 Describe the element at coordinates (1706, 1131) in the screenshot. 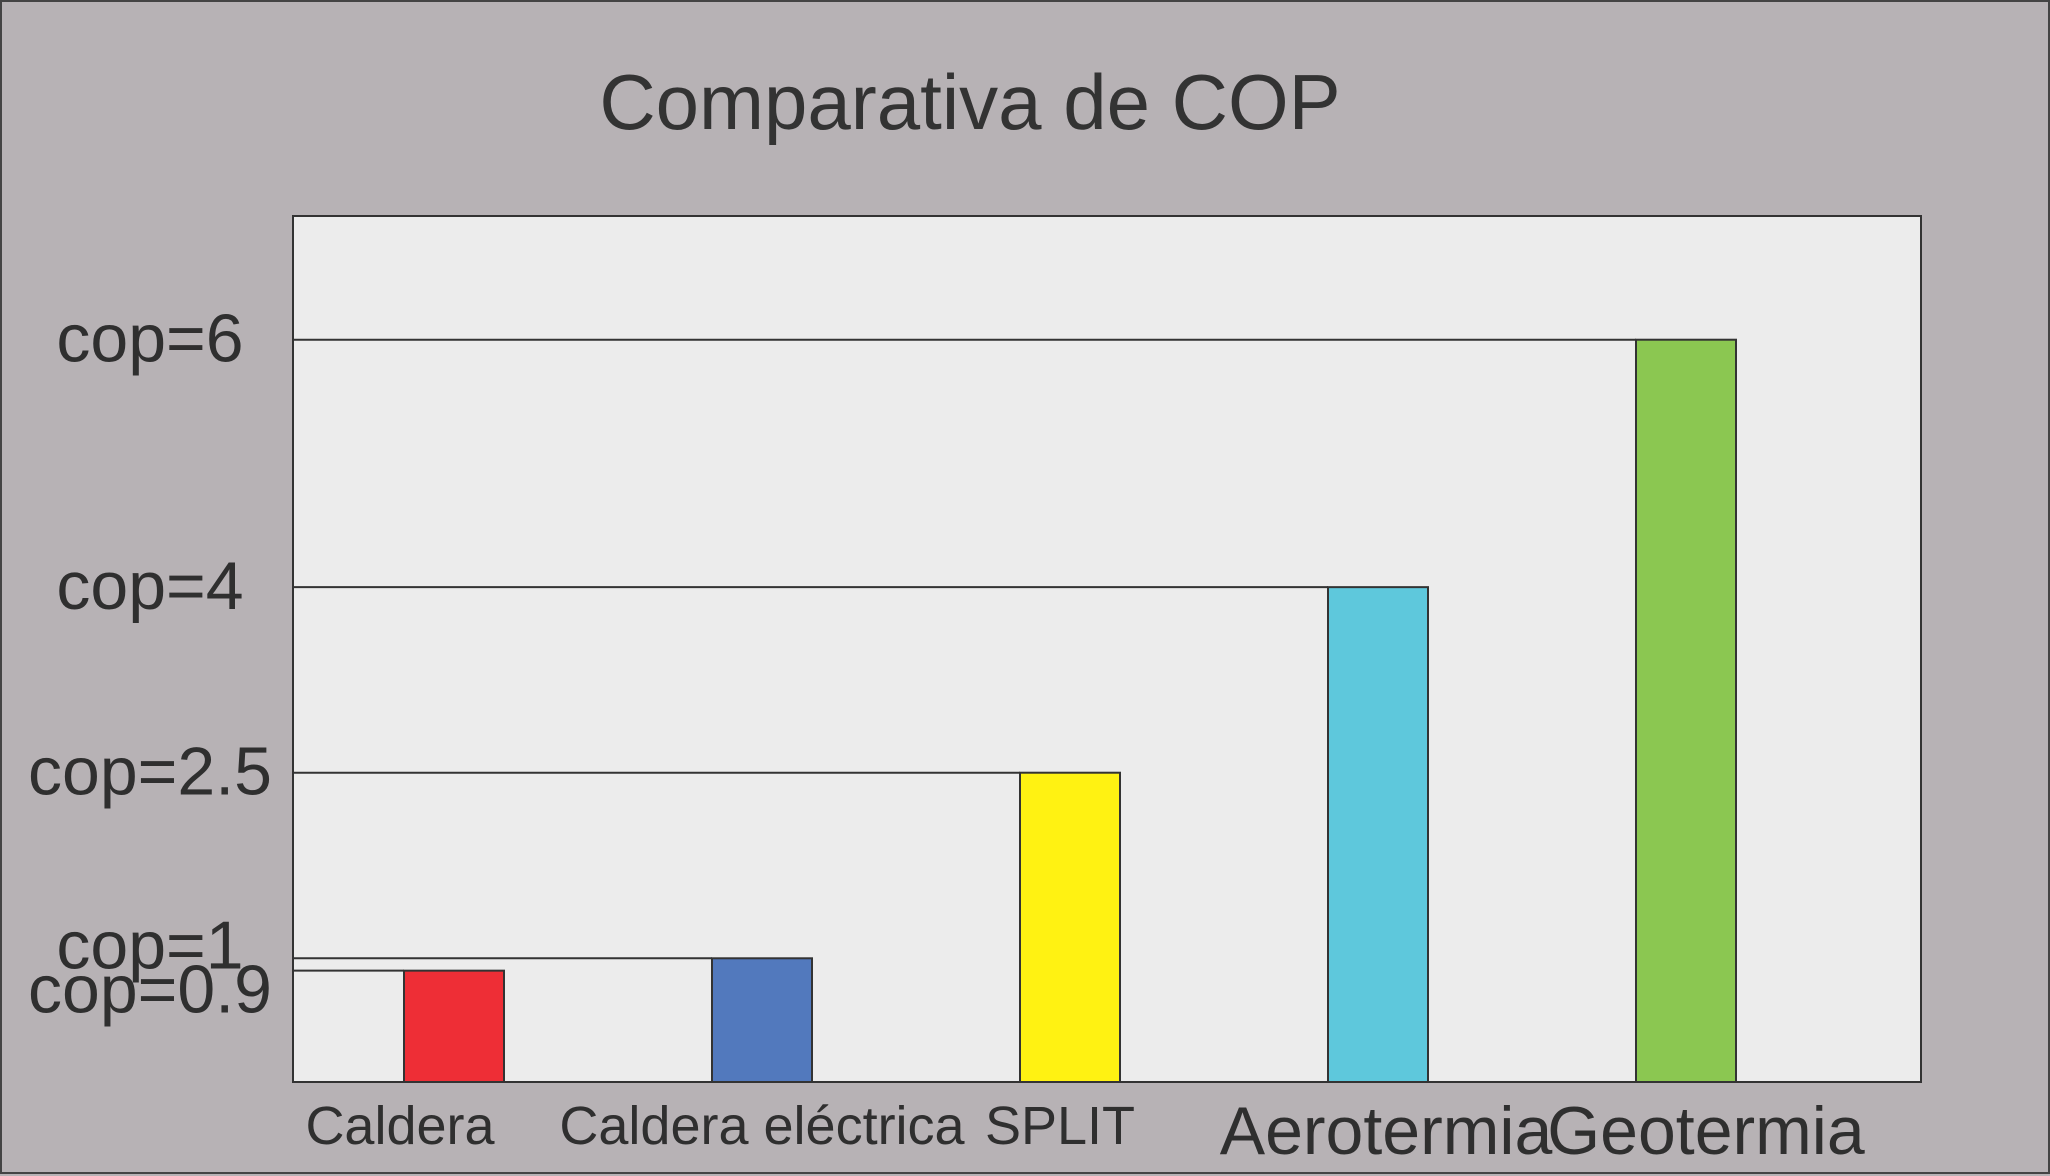

I see `x-tick-label-geotermia: Geotermia` at that location.